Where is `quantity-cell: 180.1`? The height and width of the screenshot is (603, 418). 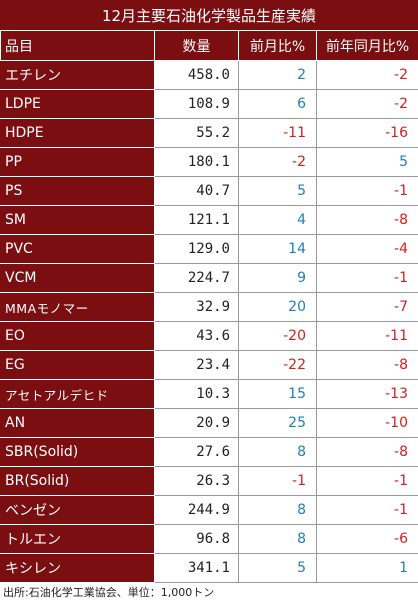 quantity-cell: 180.1 is located at coordinates (197, 162).